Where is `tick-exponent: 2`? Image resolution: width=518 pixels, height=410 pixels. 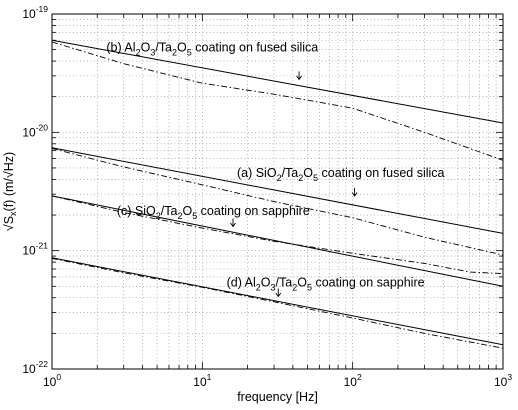 tick-exponent: 2 is located at coordinates (359, 377).